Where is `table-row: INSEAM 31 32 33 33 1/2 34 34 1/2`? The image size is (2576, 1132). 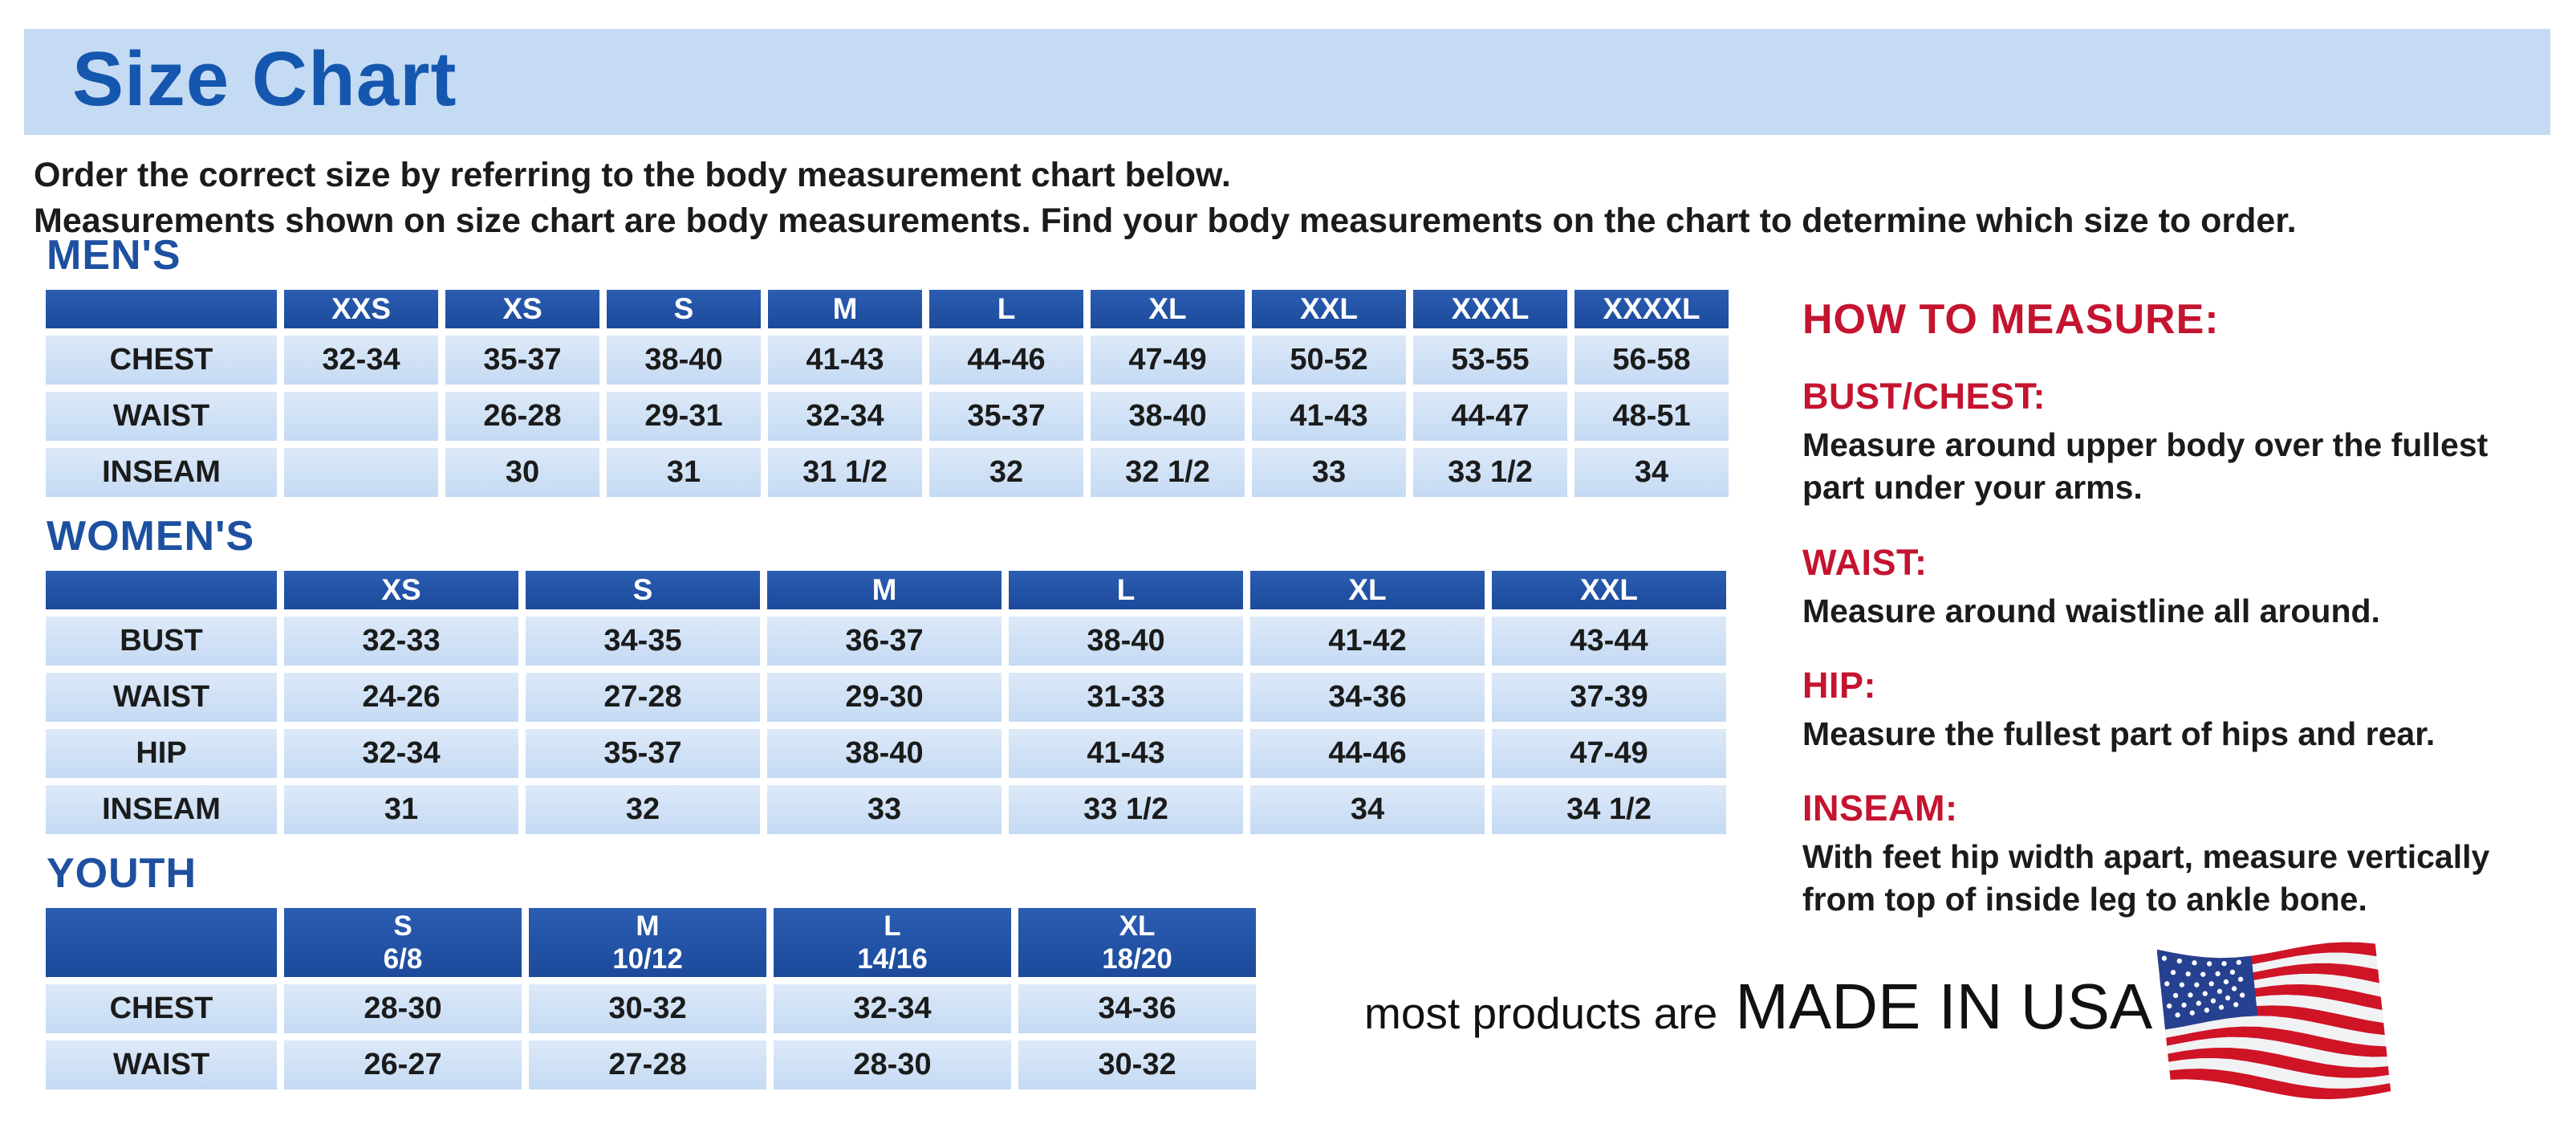
table-row: INSEAM 31 32 33 33 1/2 34 34 1/2 is located at coordinates (886, 809).